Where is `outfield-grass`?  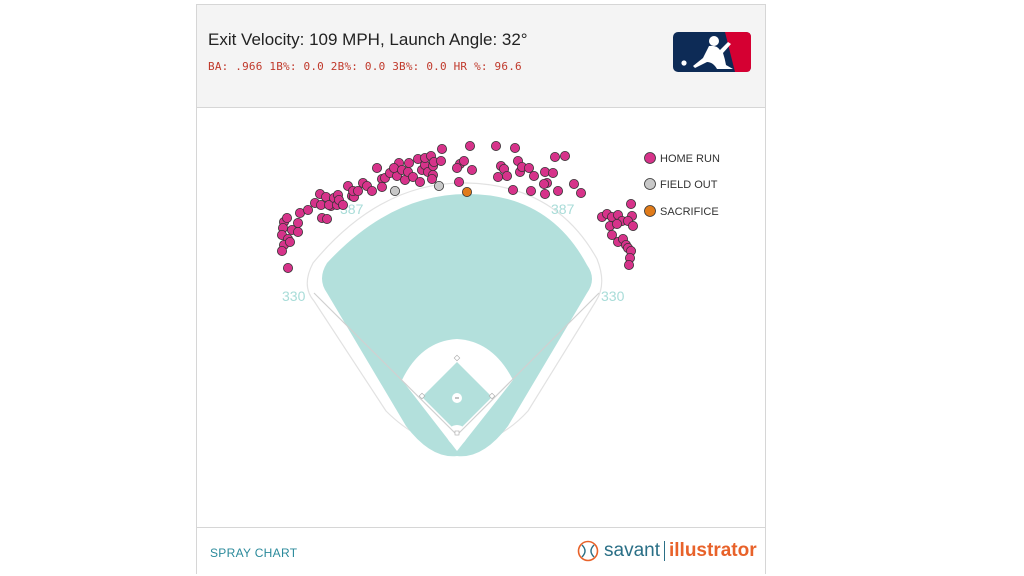
outfield-grass is located at coordinates (457, 325).